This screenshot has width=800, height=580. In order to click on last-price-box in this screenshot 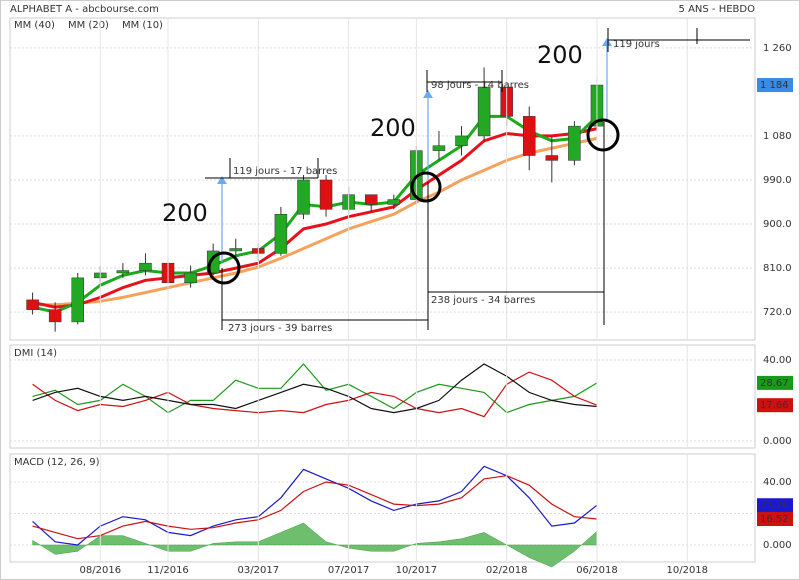, I will do `click(775, 85)`.